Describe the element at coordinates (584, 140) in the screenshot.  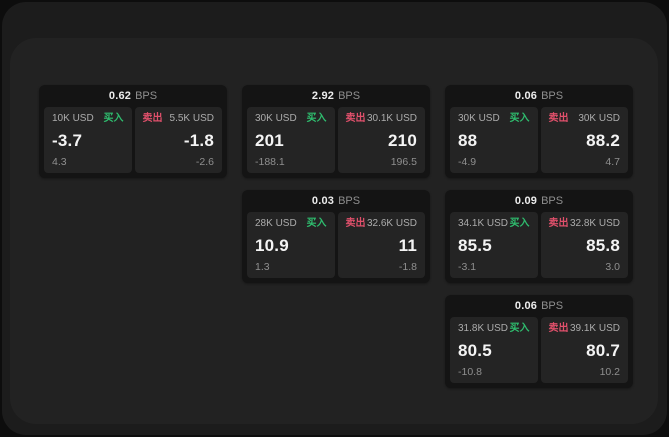
I see `sell-panel: 卖出 30K USD 88.2 4.7` at that location.